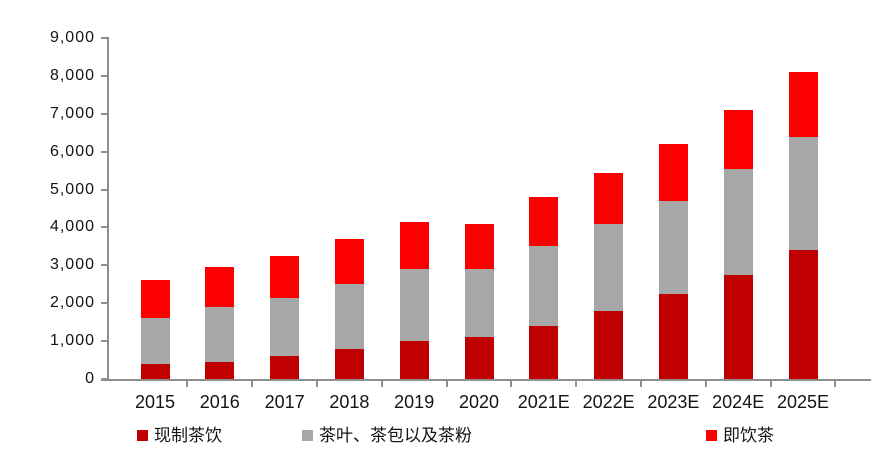 The width and height of the screenshot is (877, 463). What do you see at coordinates (155, 402) in the screenshot?
I see `x-axis-label-2015: 2015` at bounding box center [155, 402].